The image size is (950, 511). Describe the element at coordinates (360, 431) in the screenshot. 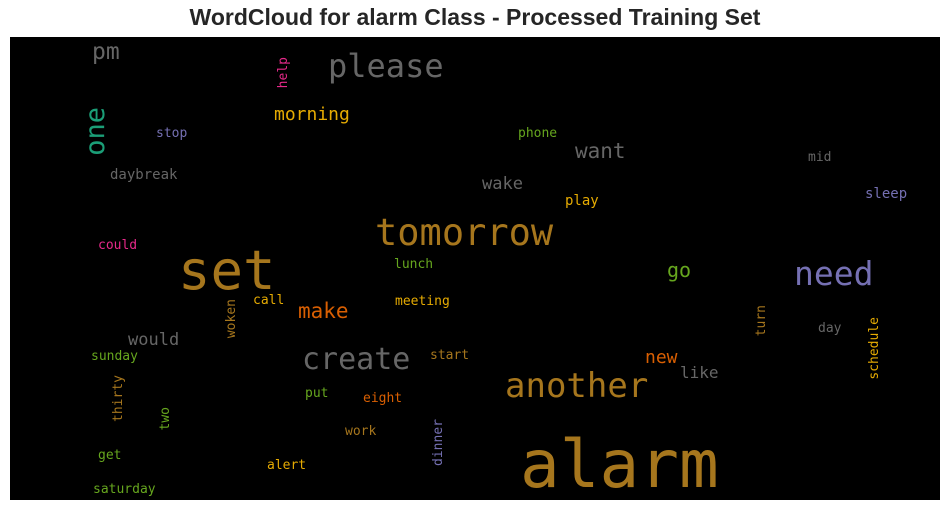

I see `word-work: work` at that location.